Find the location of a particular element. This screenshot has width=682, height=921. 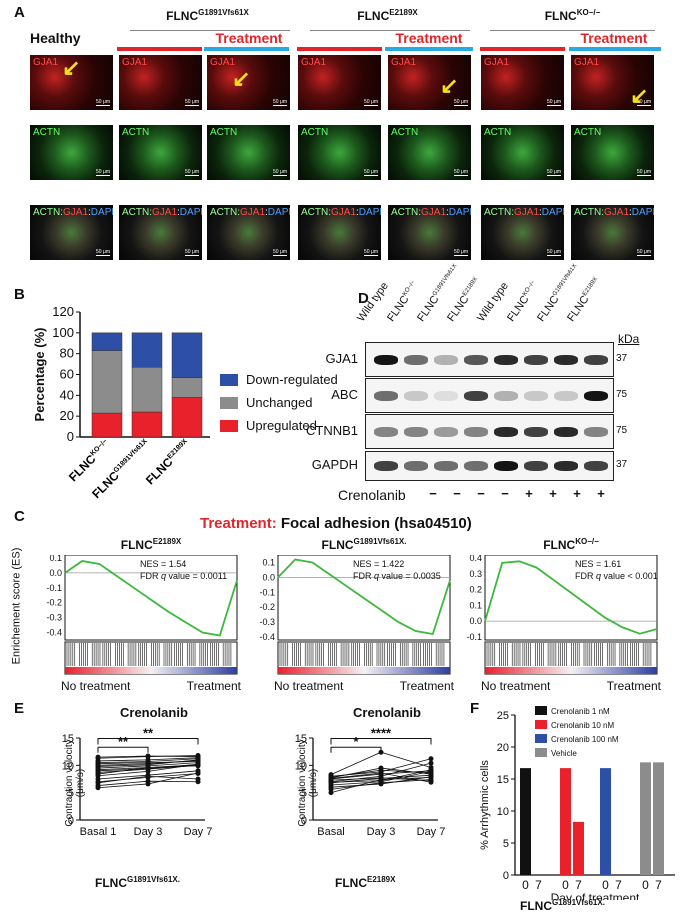

e1-title: Crenolanib is located at coordinates (154, 712).